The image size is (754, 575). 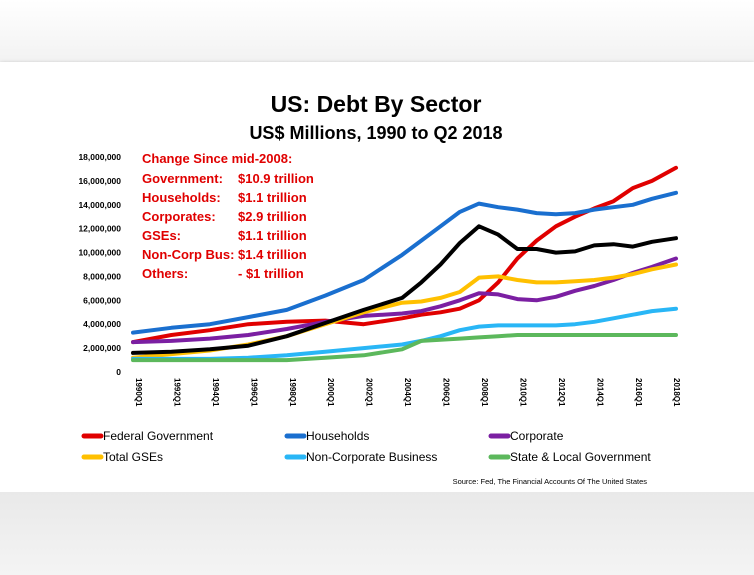 What do you see at coordinates (376, 104) in the screenshot?
I see `chart-title: US: Debt By Sector` at bounding box center [376, 104].